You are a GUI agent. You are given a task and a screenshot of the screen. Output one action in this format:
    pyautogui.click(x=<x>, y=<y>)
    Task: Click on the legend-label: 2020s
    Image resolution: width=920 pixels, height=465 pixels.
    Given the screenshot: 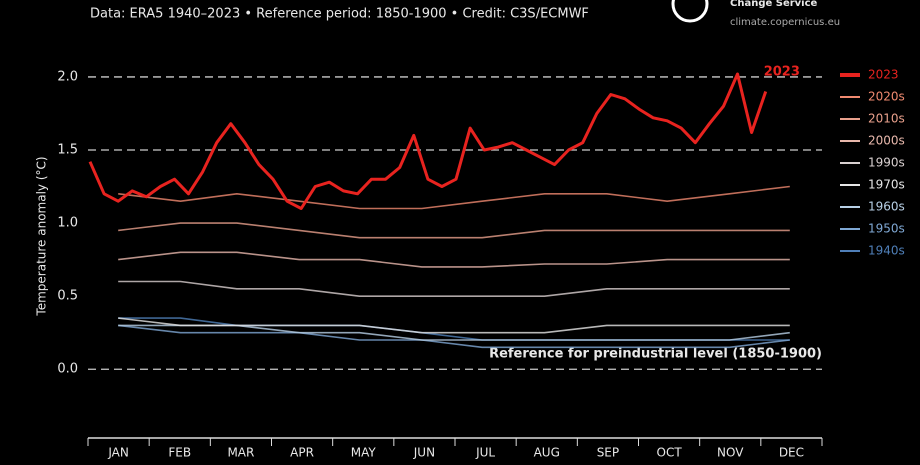 What is the action you would take?
    pyautogui.click(x=886, y=97)
    